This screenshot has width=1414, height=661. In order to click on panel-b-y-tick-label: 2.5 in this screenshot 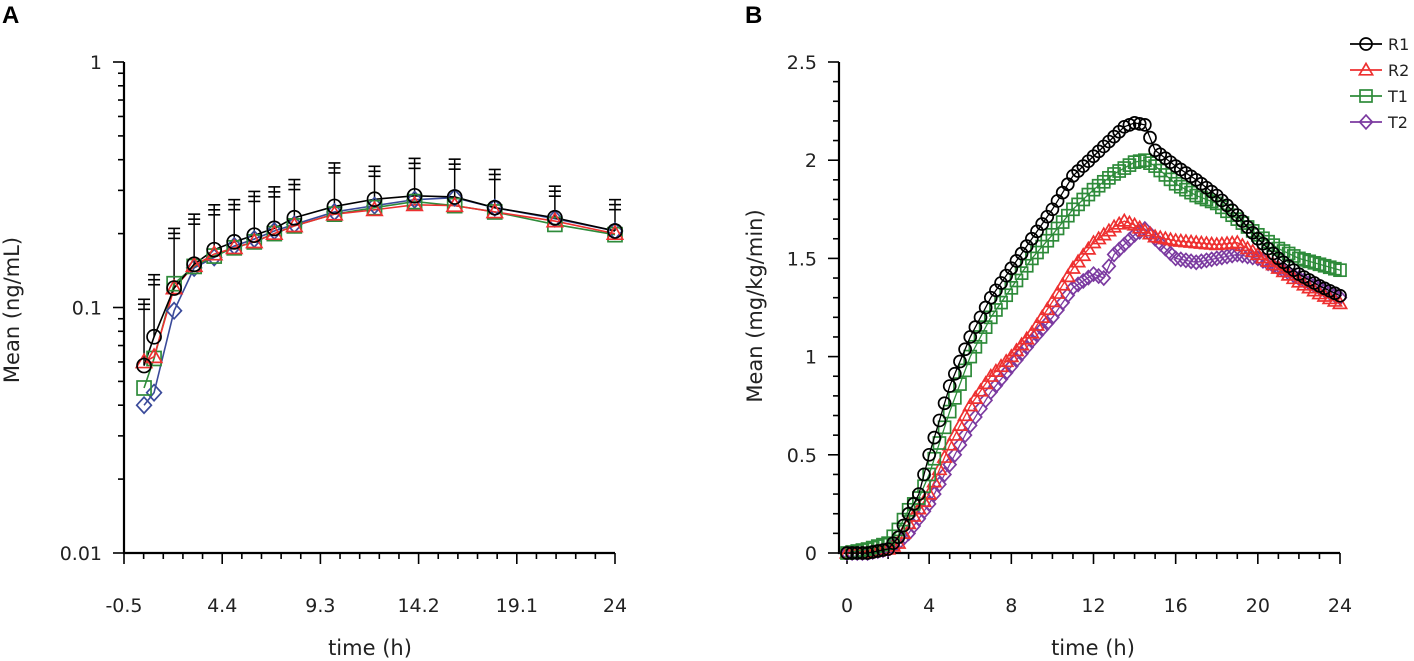, I will do `click(802, 63)`.